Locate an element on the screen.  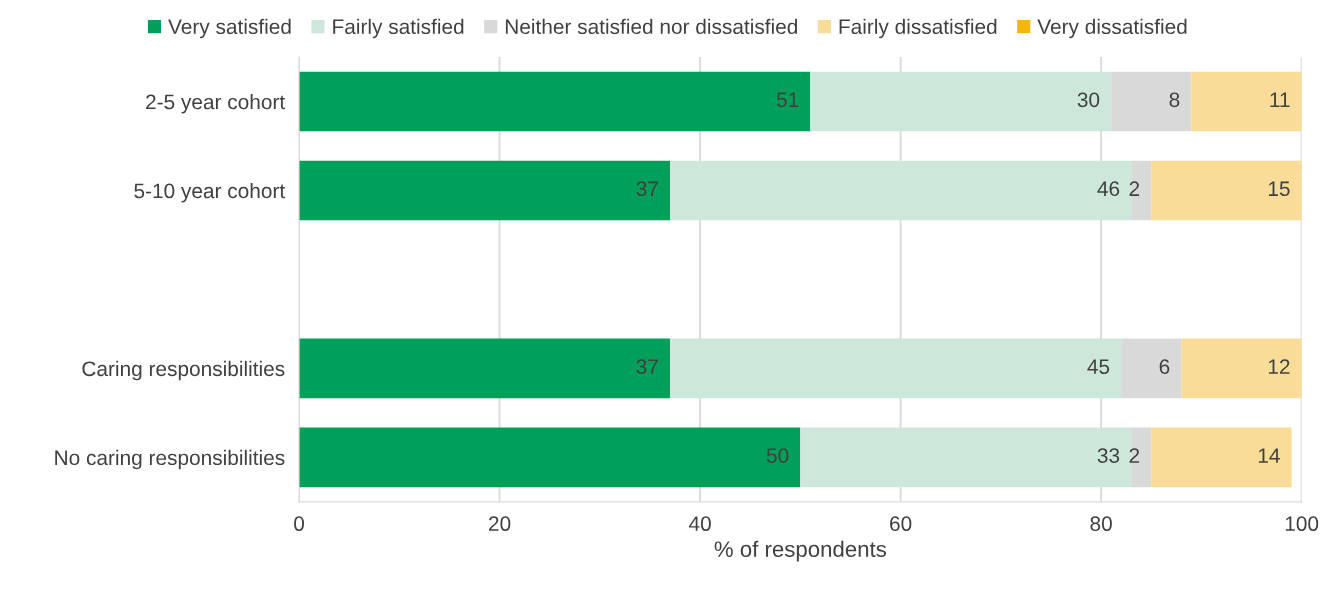
data-label: 14 is located at coordinates (1269, 455).